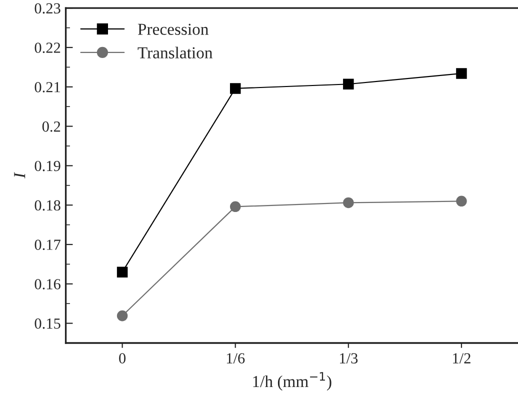  Describe the element at coordinates (47, 205) in the screenshot. I see `y-tick-label: 0.18` at that location.